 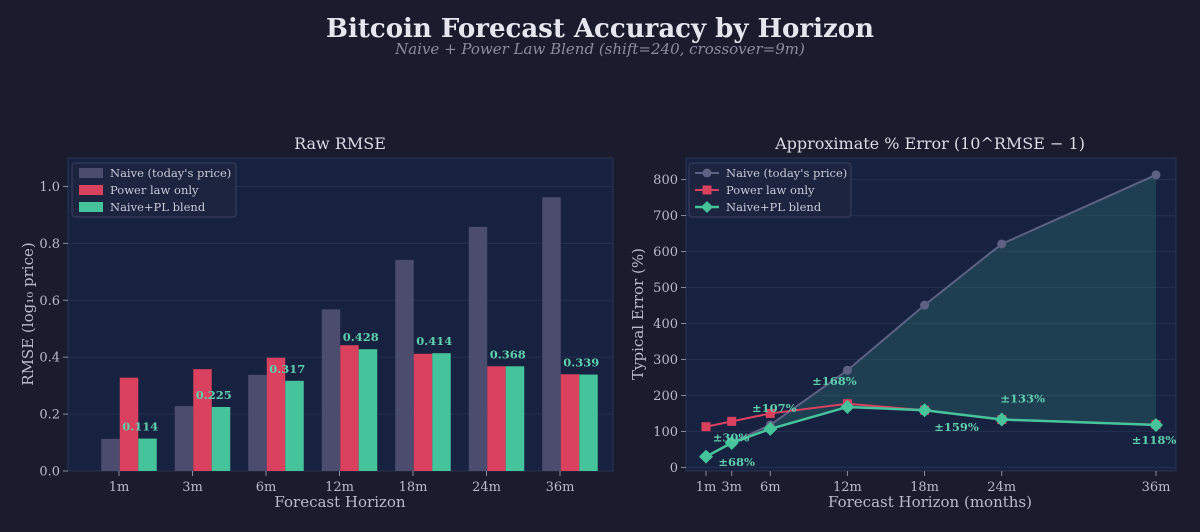 I want to click on percent-error-x-tick-label: 1m, so click(x=706, y=487).